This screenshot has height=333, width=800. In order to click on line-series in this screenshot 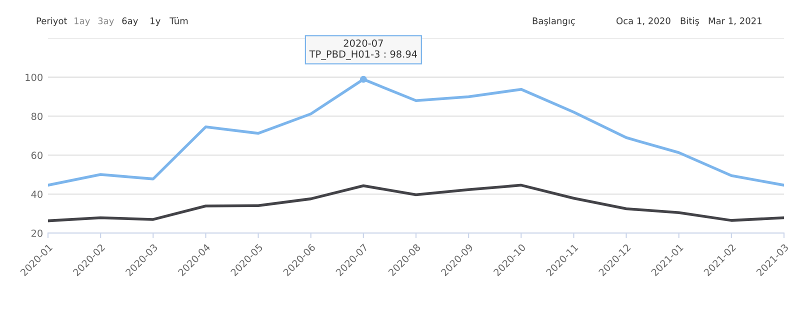, I will do `click(416, 203)`.